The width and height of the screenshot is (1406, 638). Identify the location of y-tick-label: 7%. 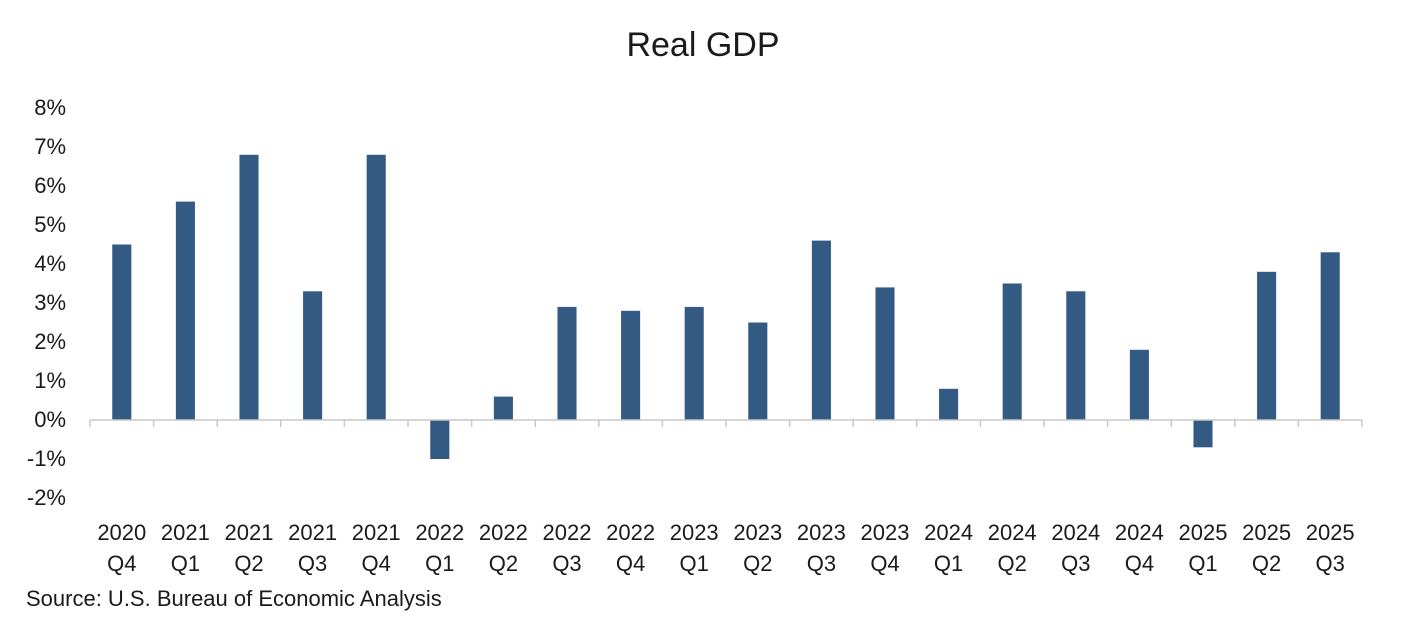
(50, 146).